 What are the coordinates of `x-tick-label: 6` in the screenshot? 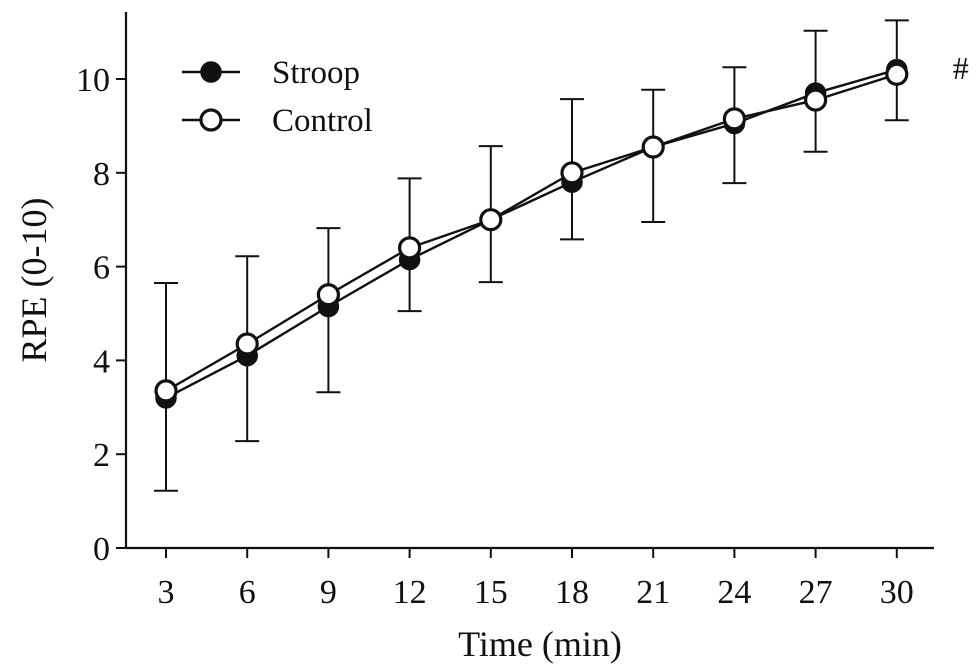 It's located at (247, 592).